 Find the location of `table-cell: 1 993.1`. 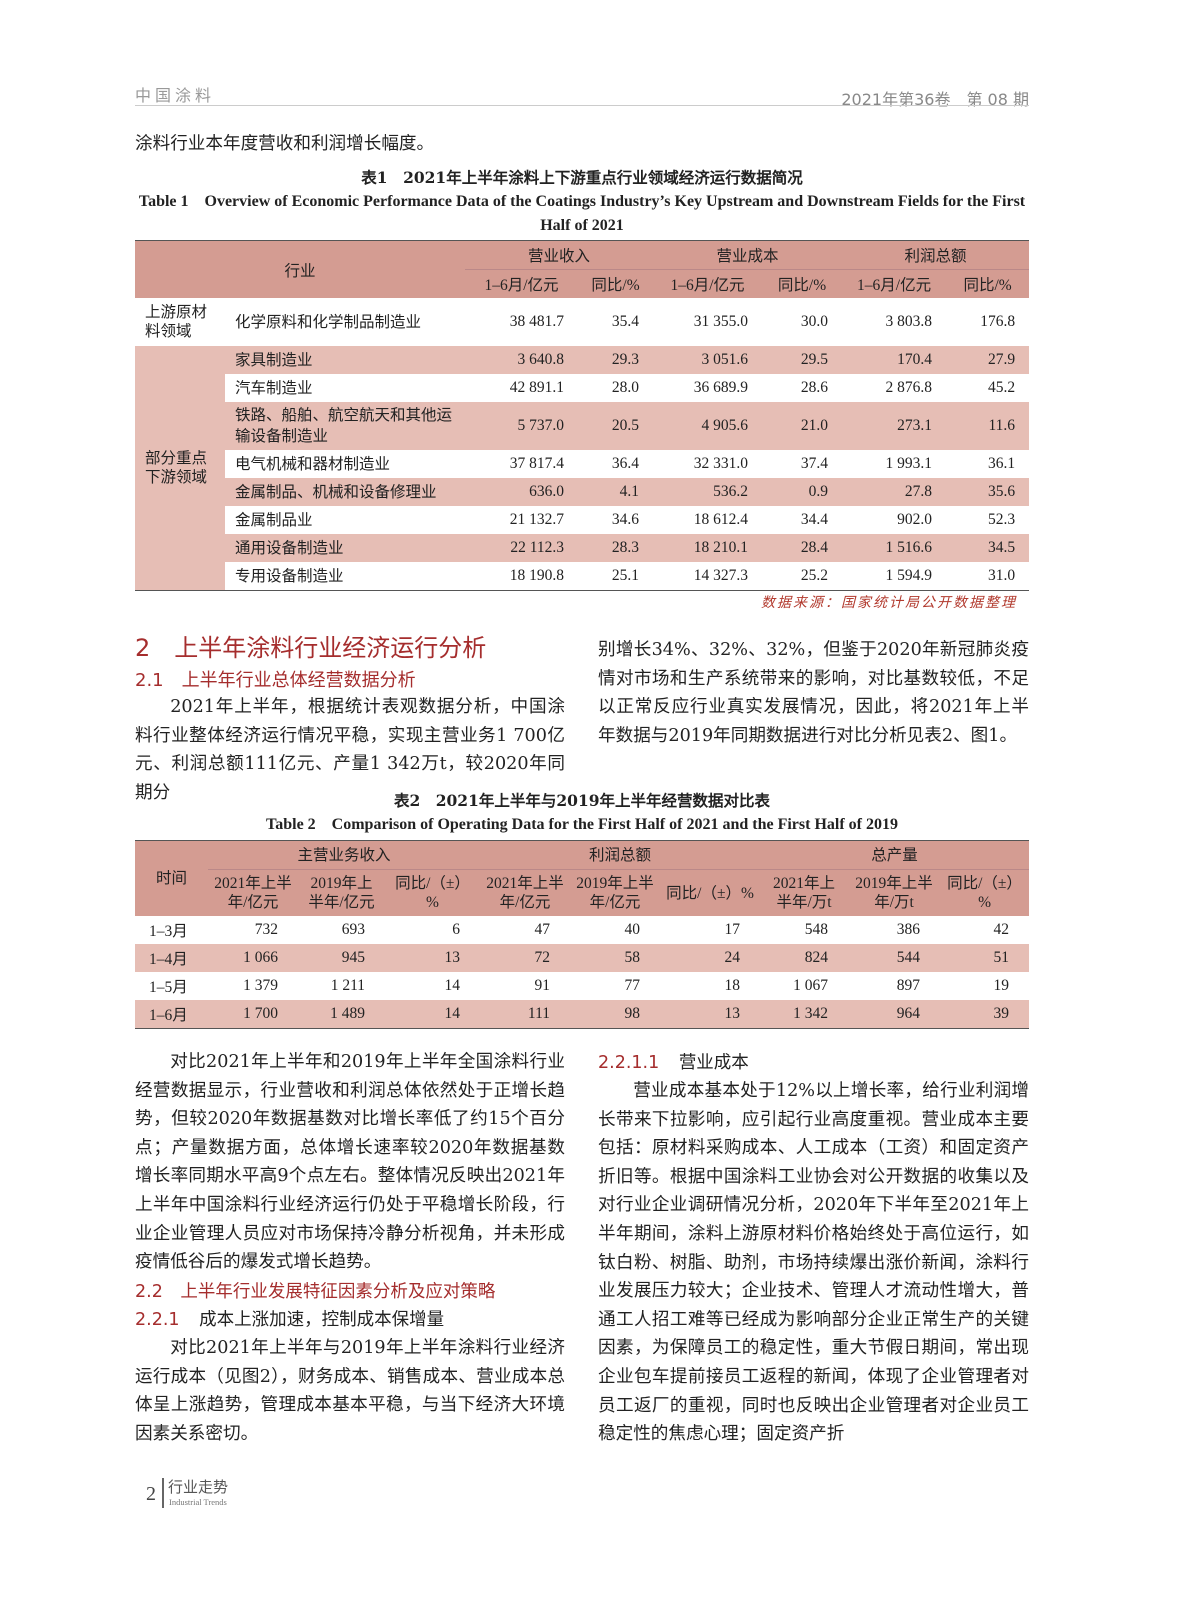

table-cell: 1 993.1 is located at coordinates (909, 463).